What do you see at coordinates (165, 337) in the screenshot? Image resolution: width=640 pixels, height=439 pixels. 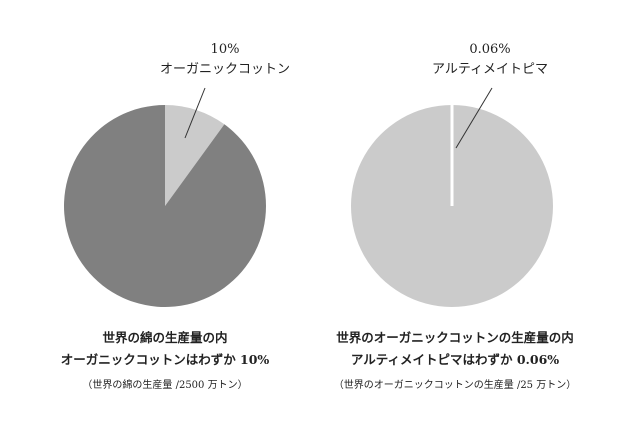 I see `left-caption-line1: 世界の綿の生産量の内` at bounding box center [165, 337].